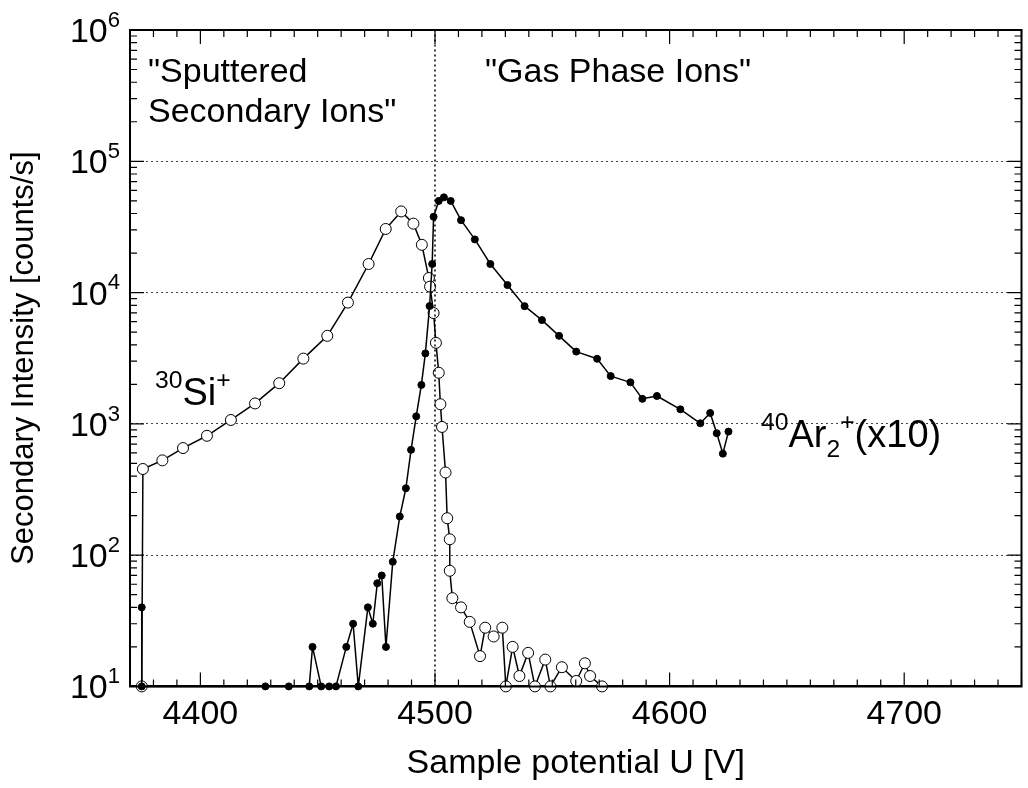 This screenshot has height=788, width=1028. What do you see at coordinates (200, 712) in the screenshot?
I see `x-tick-label: 4400` at bounding box center [200, 712].